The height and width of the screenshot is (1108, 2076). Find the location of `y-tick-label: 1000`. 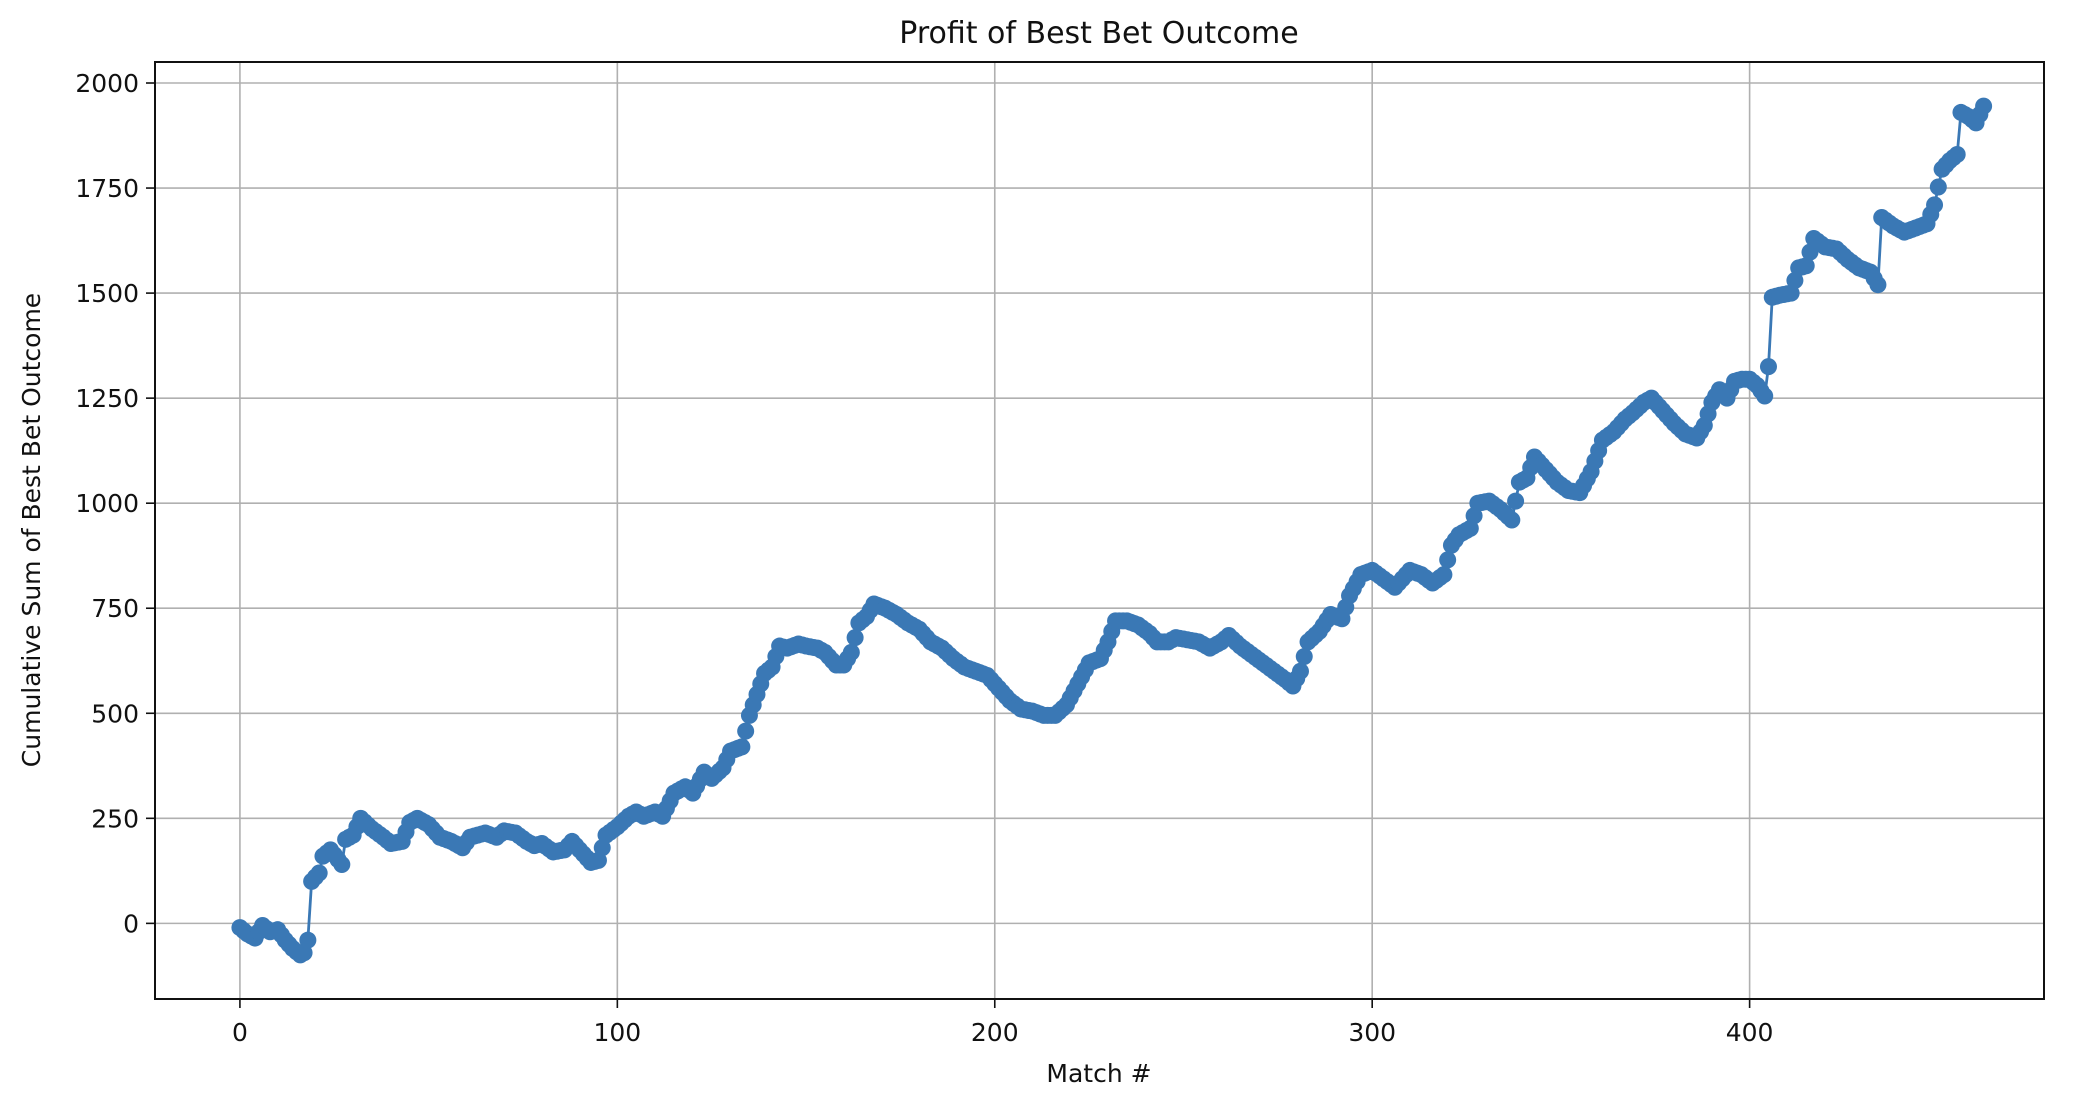

y-tick-label: 1000 is located at coordinates (107, 503).